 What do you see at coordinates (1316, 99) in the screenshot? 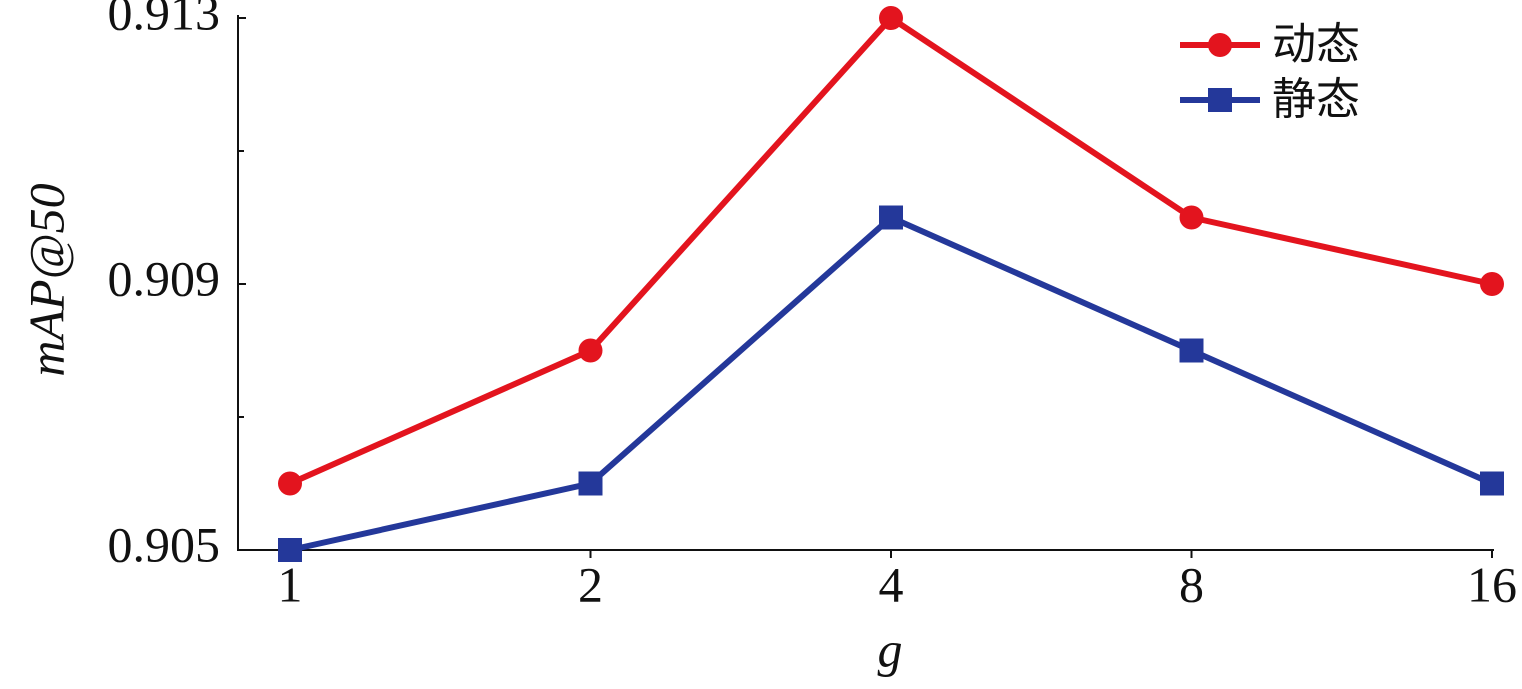
I see `legend-text: 静态` at bounding box center [1316, 99].